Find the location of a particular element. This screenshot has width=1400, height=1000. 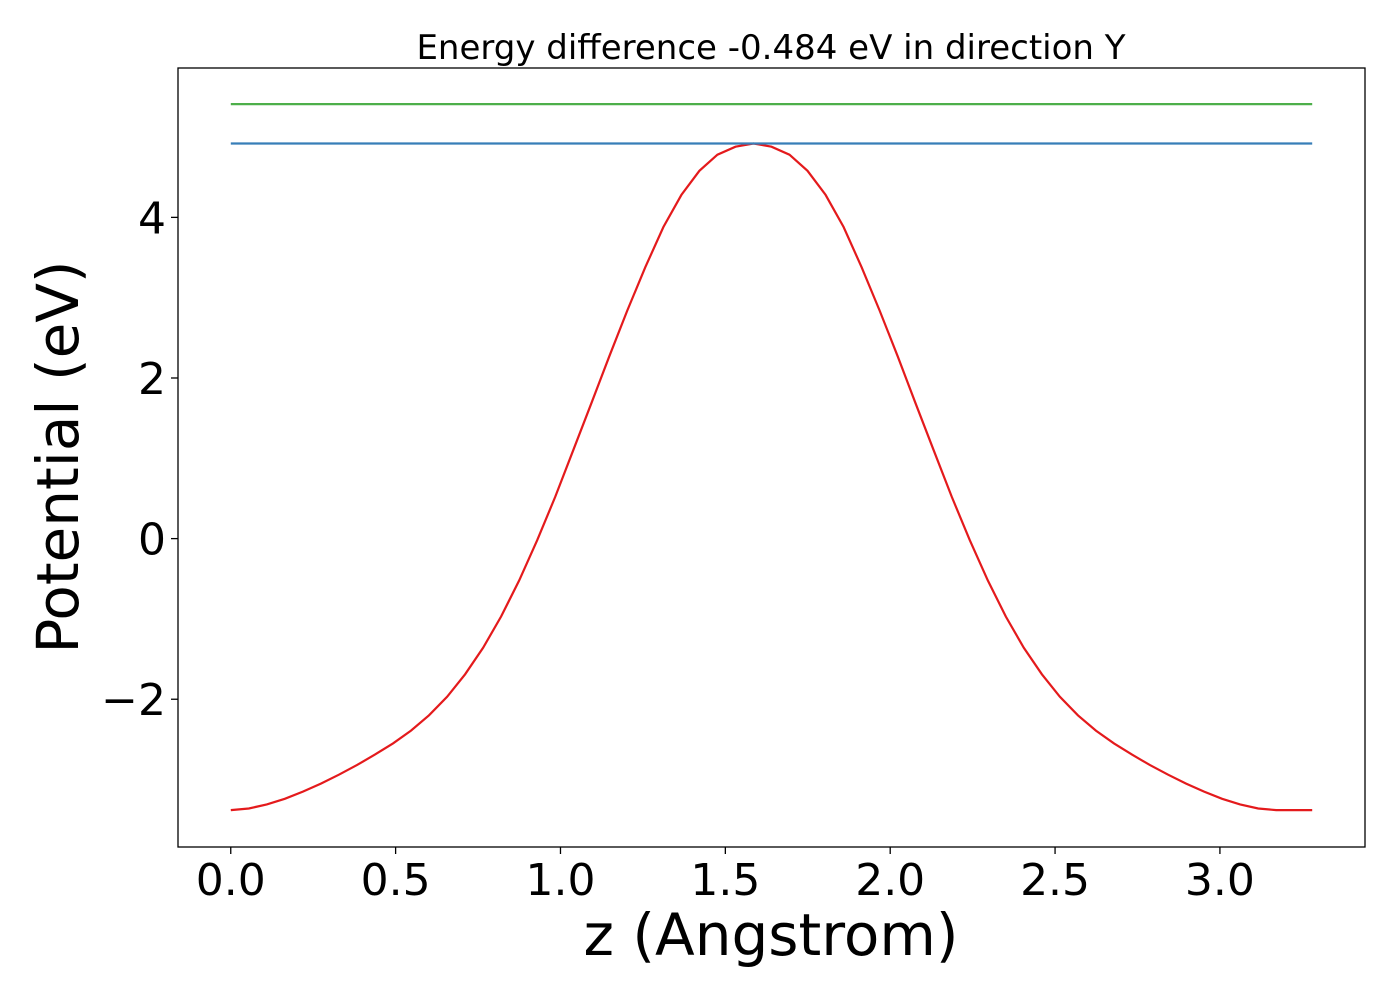

y-tick-label: 2 is located at coordinates (152, 379).